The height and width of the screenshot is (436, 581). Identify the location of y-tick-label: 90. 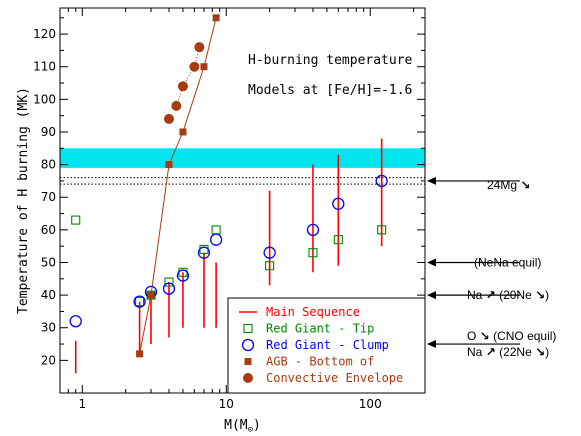
(48, 132).